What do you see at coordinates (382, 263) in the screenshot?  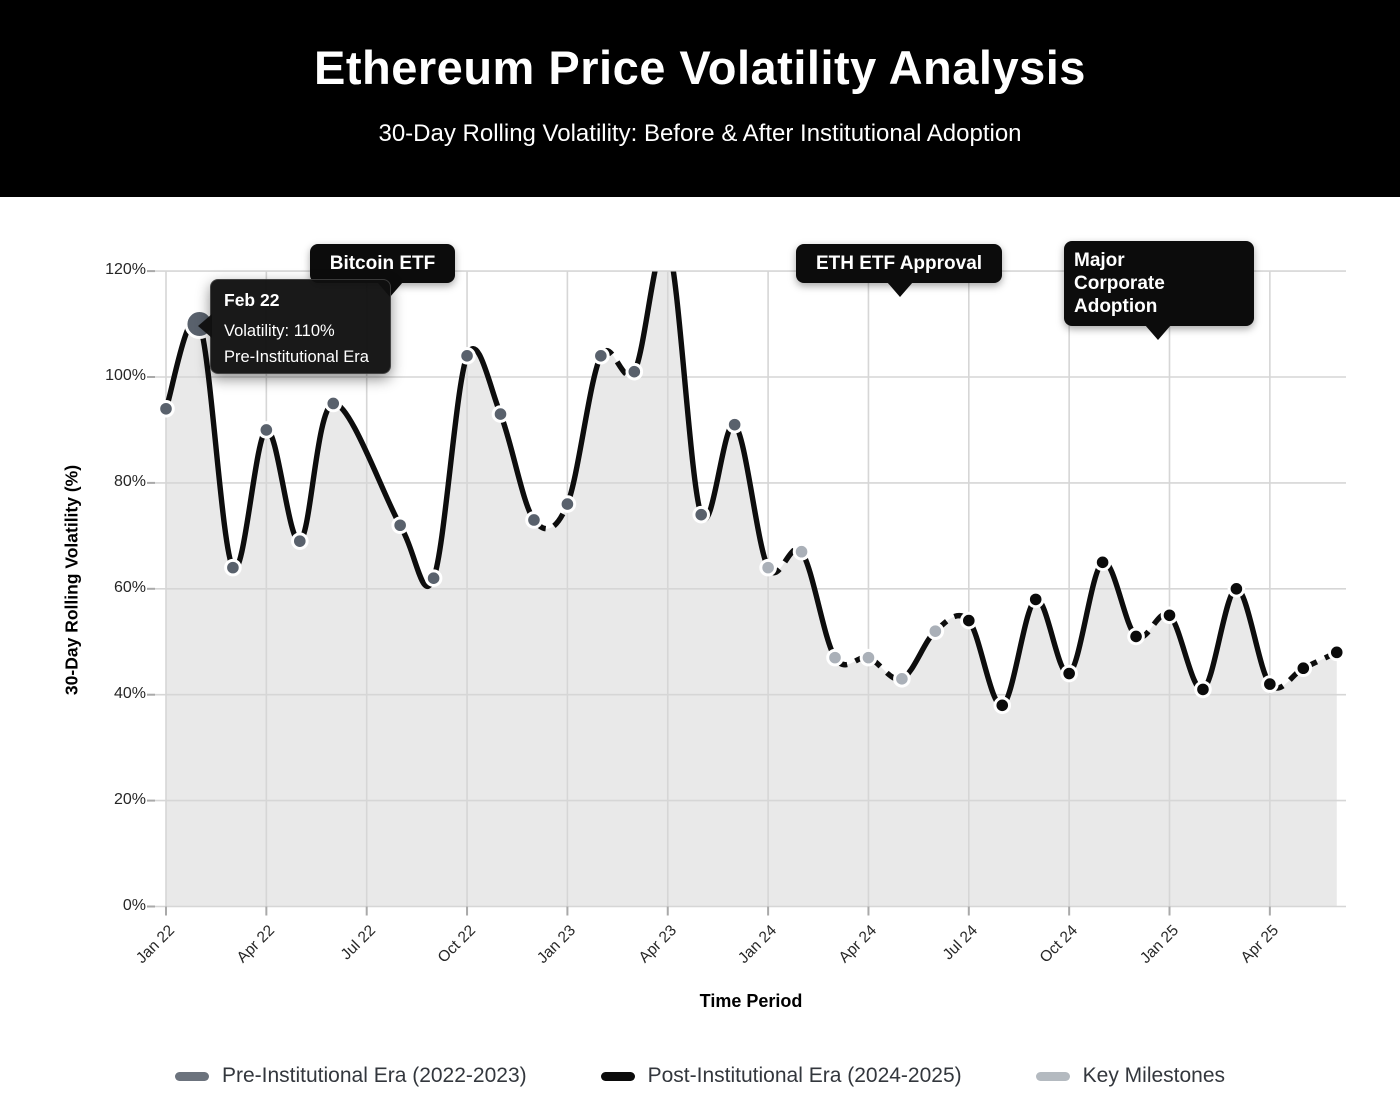 I see `annotation-text: Bitcoin ETF` at bounding box center [382, 263].